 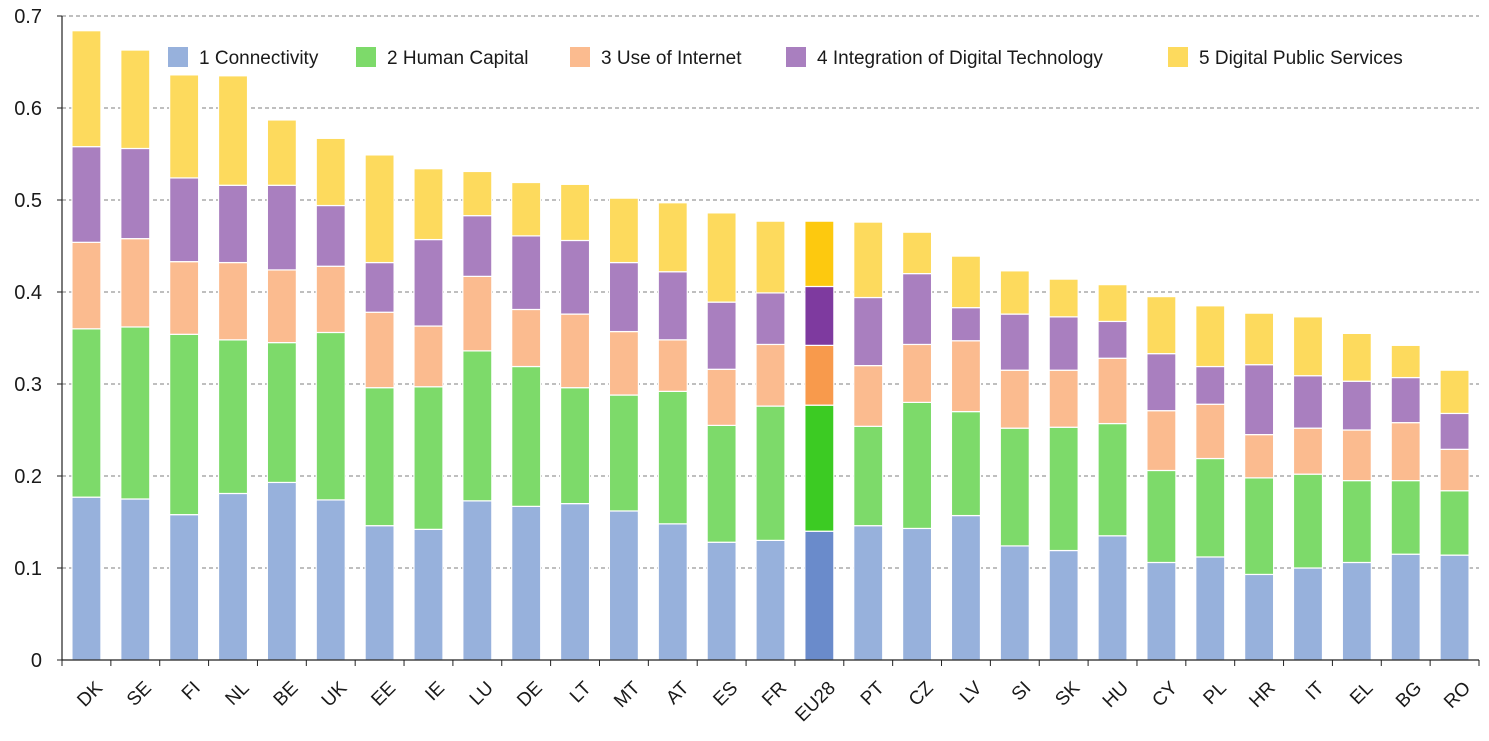 What do you see at coordinates (458, 58) in the screenshot?
I see `legend-label: 2 Human Capital` at bounding box center [458, 58].